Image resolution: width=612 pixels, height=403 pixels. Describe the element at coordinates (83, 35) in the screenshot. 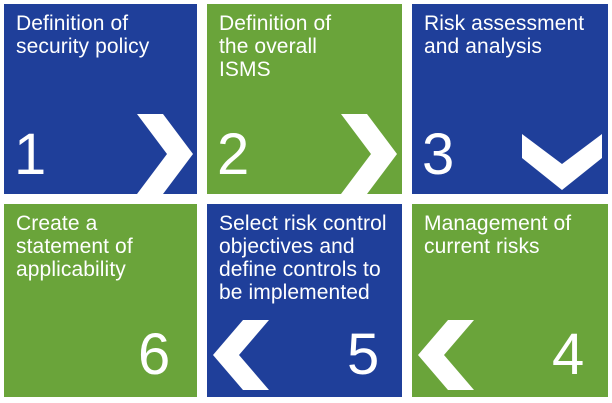

I see `step-1-label: Definition of security policy` at that location.